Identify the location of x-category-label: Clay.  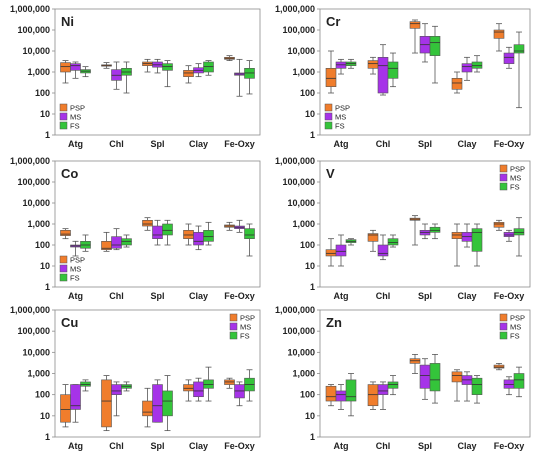
(466, 144).